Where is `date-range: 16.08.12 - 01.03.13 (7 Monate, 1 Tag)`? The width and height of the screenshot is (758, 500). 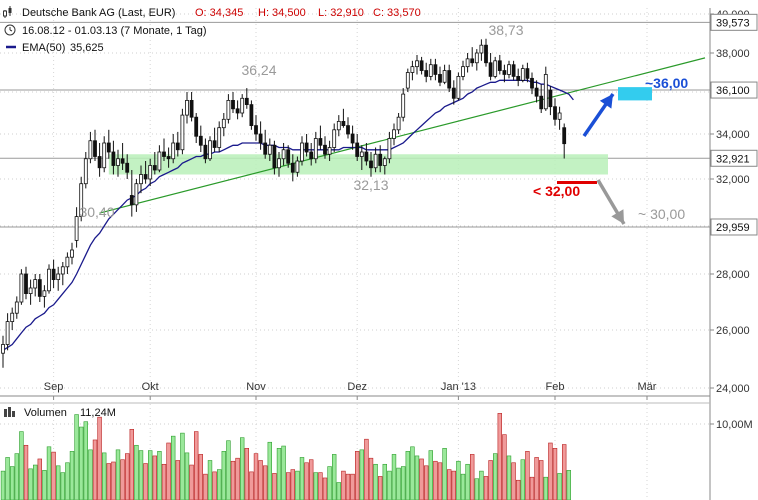 date-range: 16.08.12 - 01.03.13 (7 Monate, 1 Tag) is located at coordinates (114, 31).